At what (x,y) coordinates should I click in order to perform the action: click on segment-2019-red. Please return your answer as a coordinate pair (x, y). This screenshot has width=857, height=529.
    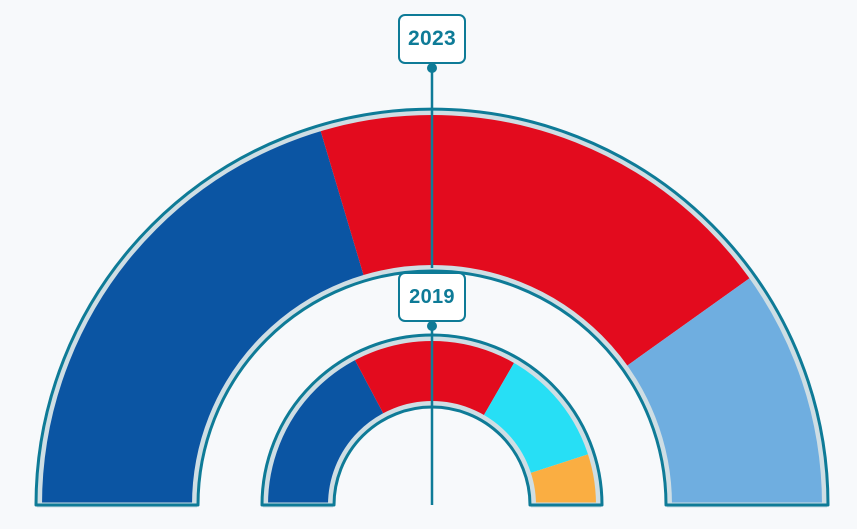
    Looking at the image, I should click on (434, 378).